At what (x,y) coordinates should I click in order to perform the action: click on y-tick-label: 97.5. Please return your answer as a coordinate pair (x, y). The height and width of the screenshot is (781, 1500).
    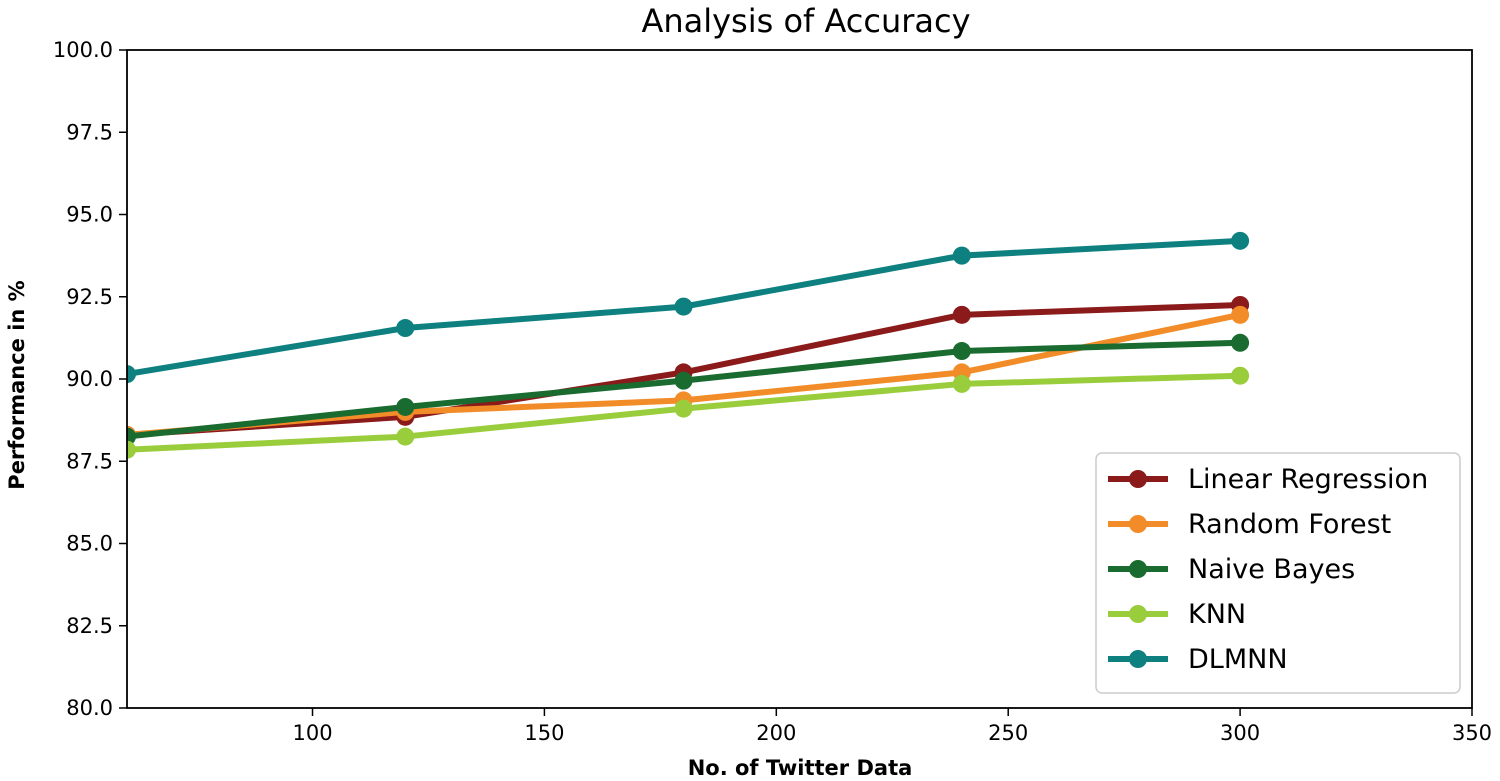
    Looking at the image, I should click on (89, 132).